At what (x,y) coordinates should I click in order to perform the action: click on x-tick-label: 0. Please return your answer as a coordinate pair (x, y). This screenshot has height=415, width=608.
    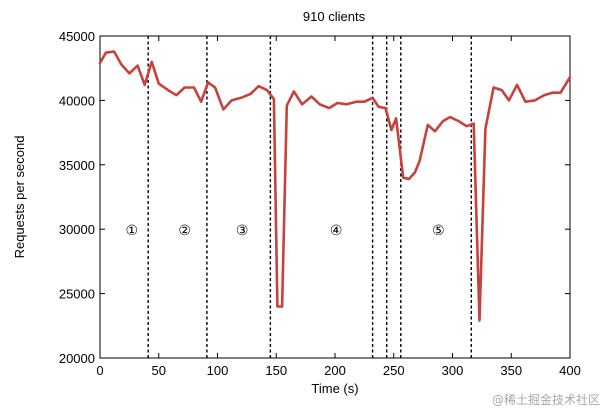
    Looking at the image, I should click on (99, 370).